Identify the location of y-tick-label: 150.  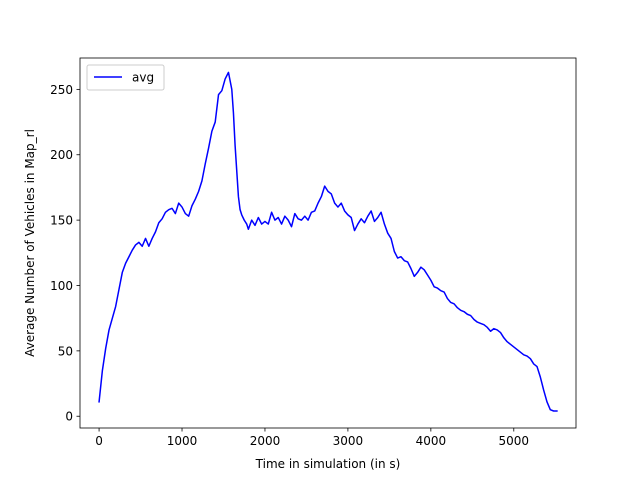
(61, 221).